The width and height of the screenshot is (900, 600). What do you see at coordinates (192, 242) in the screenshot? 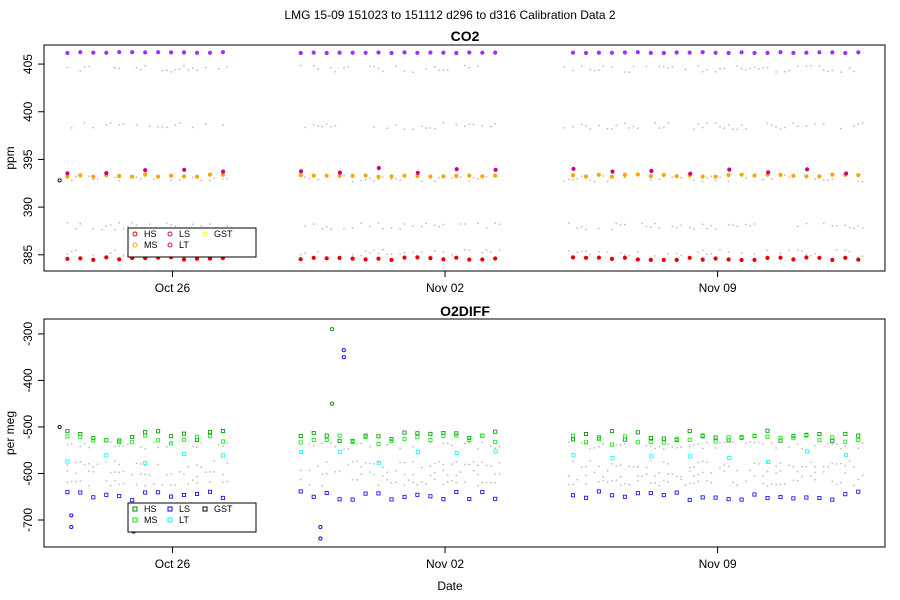
I see `legend-box` at bounding box center [192, 242].